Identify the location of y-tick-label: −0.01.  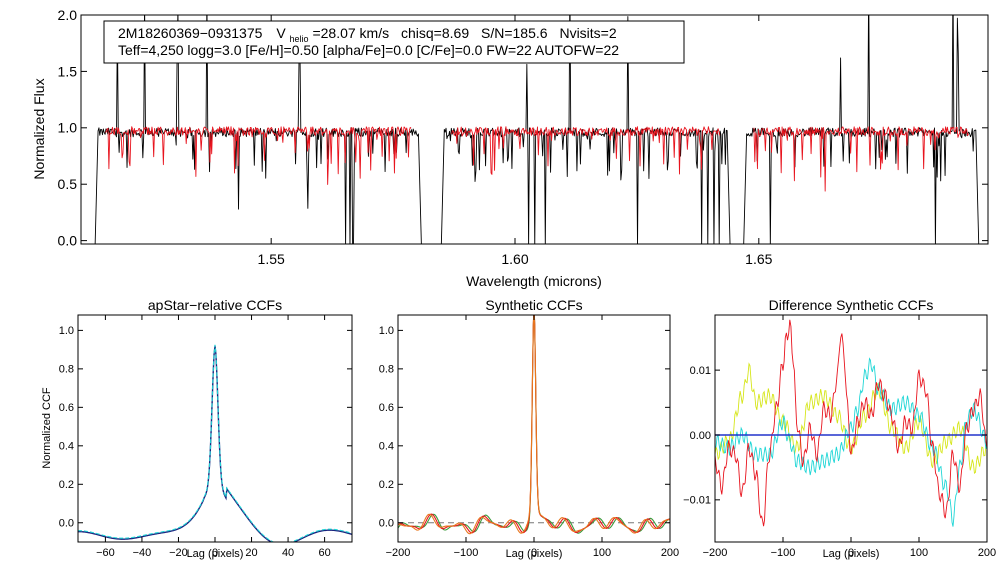
(697, 501).